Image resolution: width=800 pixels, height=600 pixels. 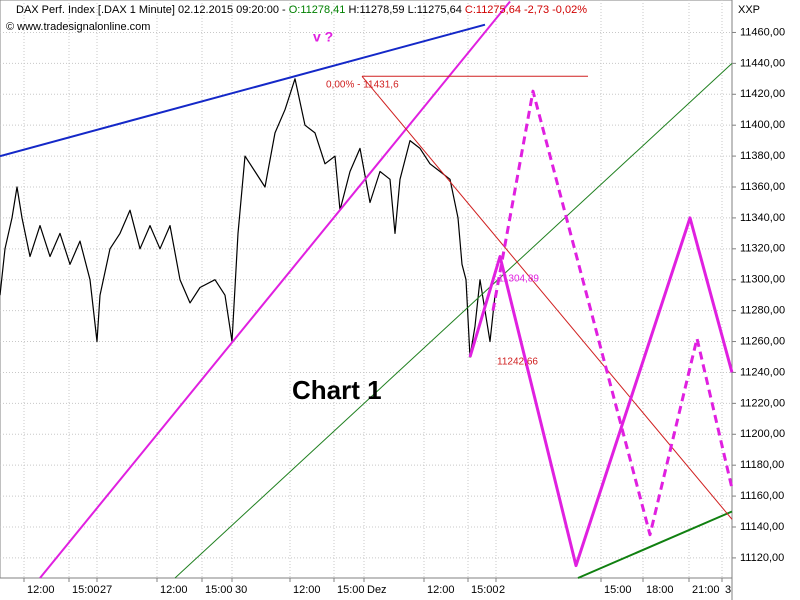 What do you see at coordinates (762, 218) in the screenshot?
I see `y-tick-label: 11340,00` at bounding box center [762, 218].